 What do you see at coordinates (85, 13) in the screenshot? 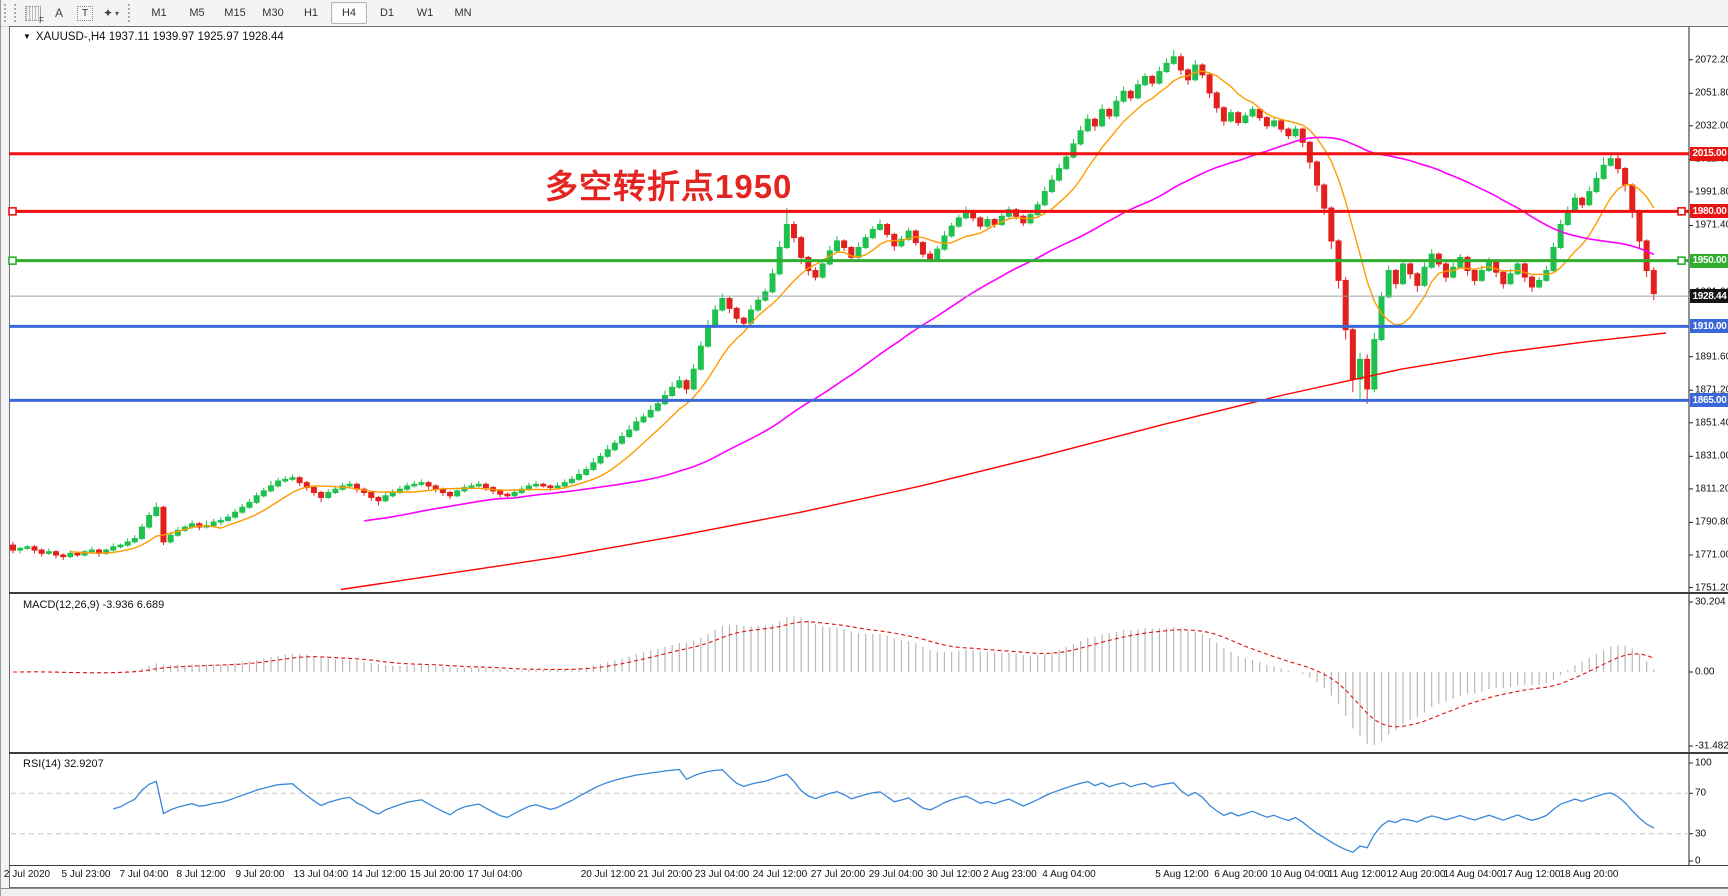
I see `text-label-icon: T` at bounding box center [85, 13].